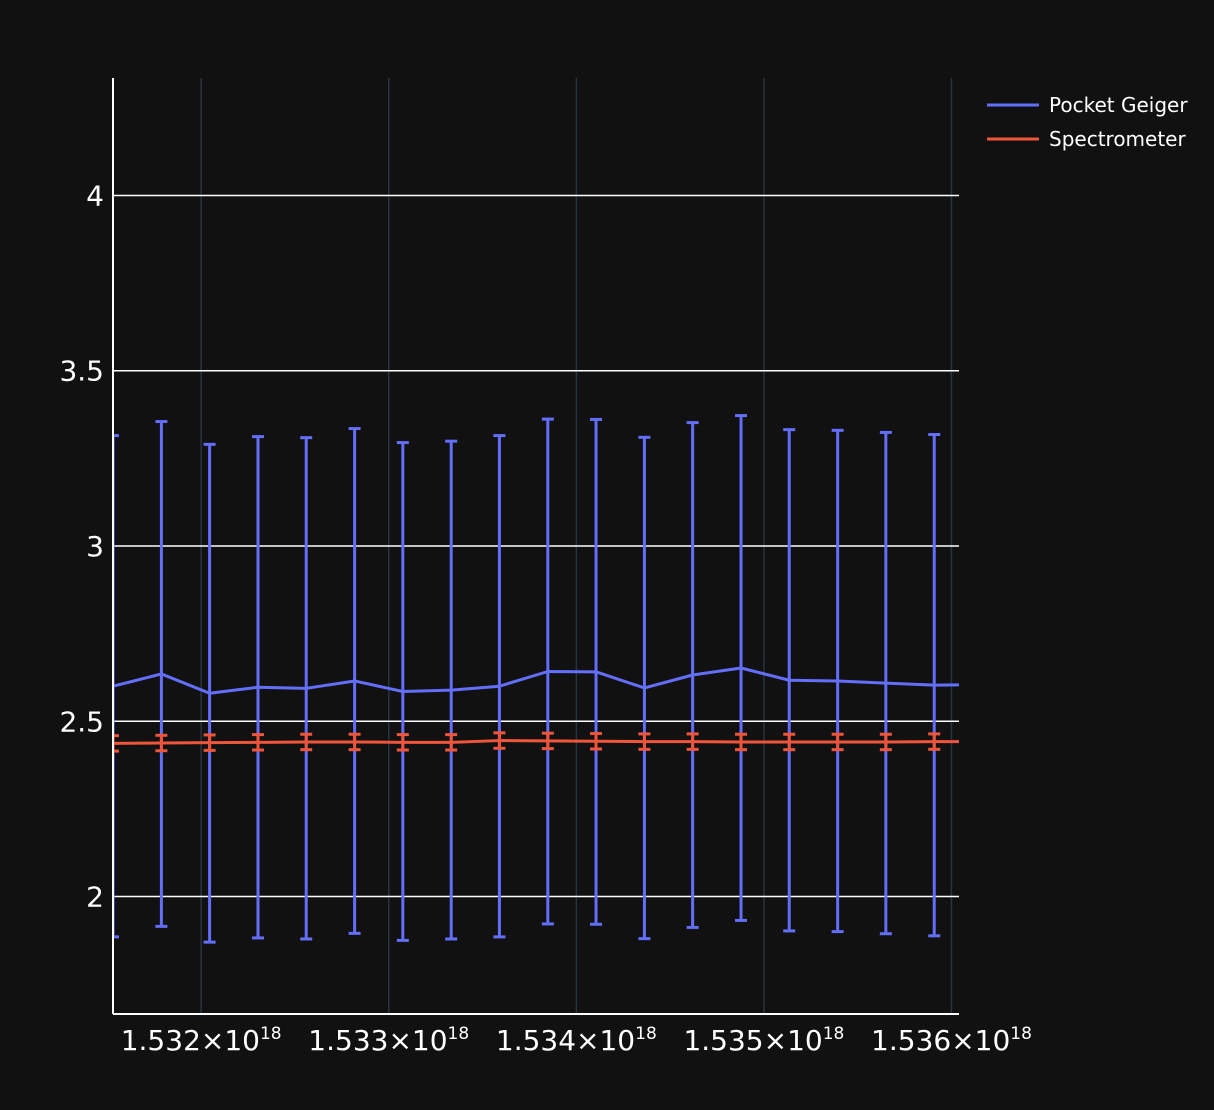  Describe the element at coordinates (95, 195) in the screenshot. I see `y-tick-label: 4` at that location.